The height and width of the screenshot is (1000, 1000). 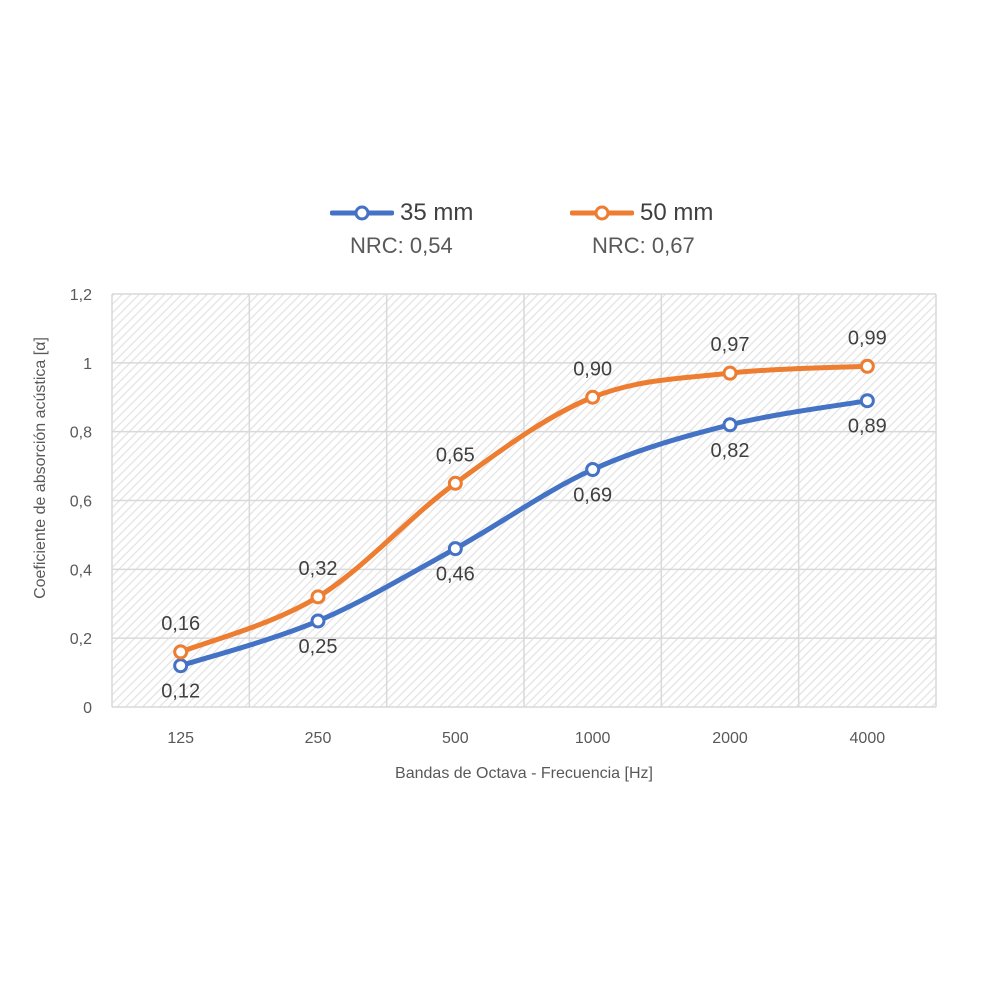 I want to click on y-tick-label: 0,8, so click(x=81, y=433).